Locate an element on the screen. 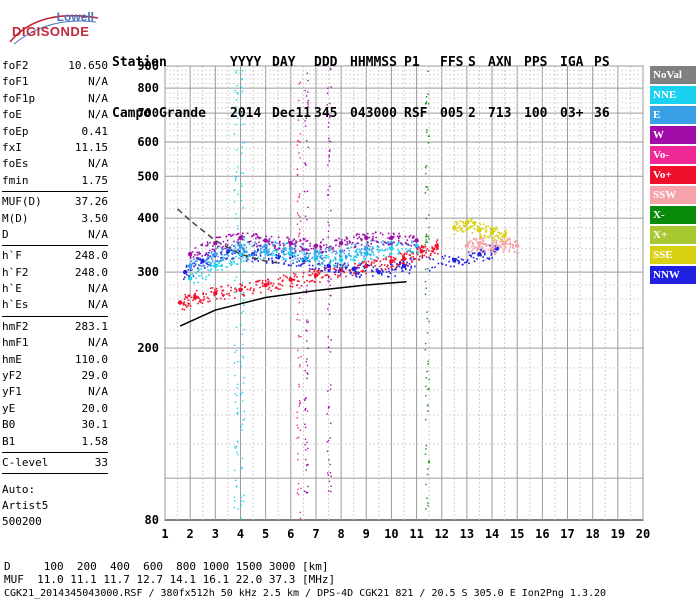 This screenshot has height=600, width=700. x-tick-label: 10 is located at coordinates (391, 534).